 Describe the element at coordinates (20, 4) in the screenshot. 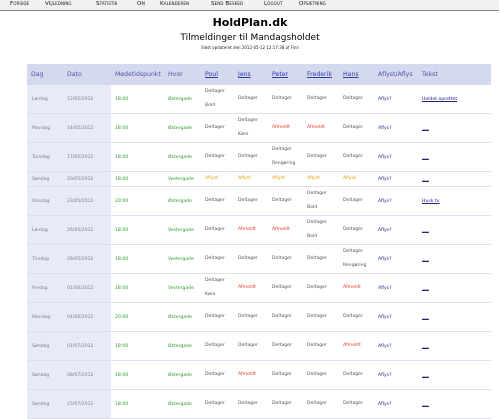

I see `nav-forside: Forside` at that location.